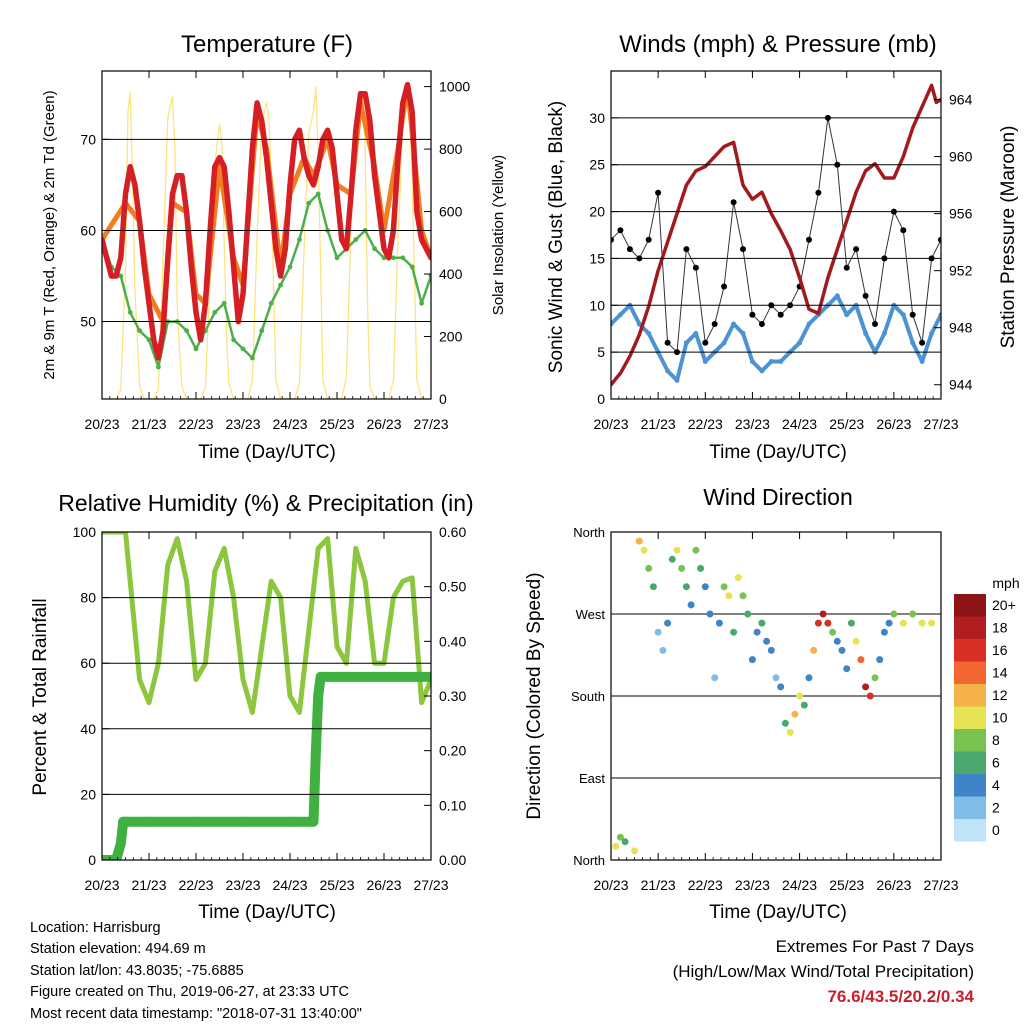 Image resolution: width=1024 pixels, height=1025 pixels. What do you see at coordinates (88, 139) in the screenshot?
I see `temperature-ytick-label: 70` at bounding box center [88, 139].